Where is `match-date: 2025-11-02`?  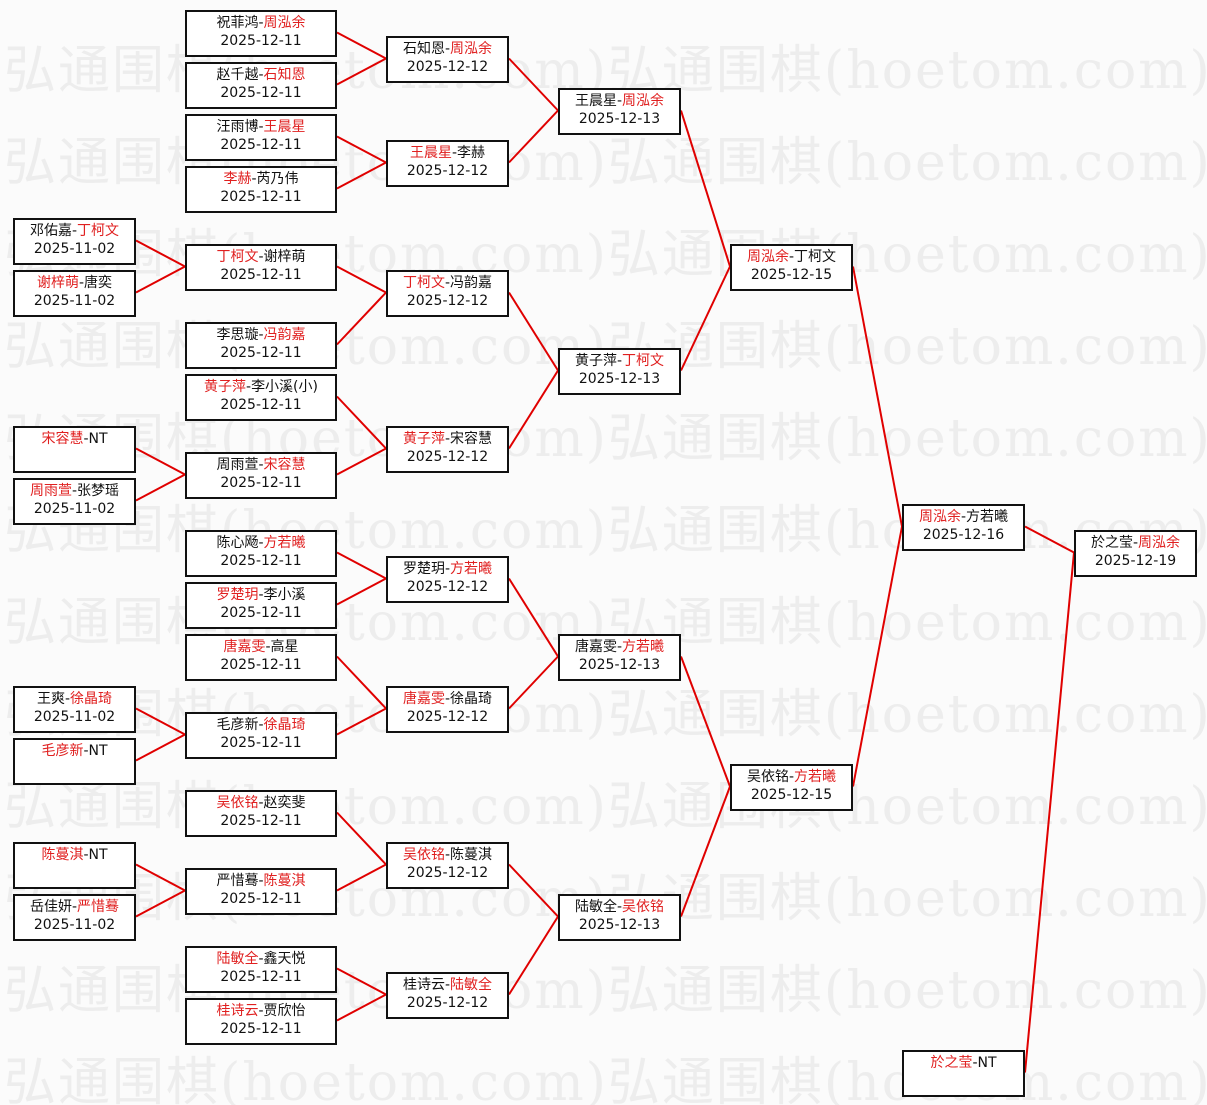 match-date: 2025-11-02 is located at coordinates (74, 509).